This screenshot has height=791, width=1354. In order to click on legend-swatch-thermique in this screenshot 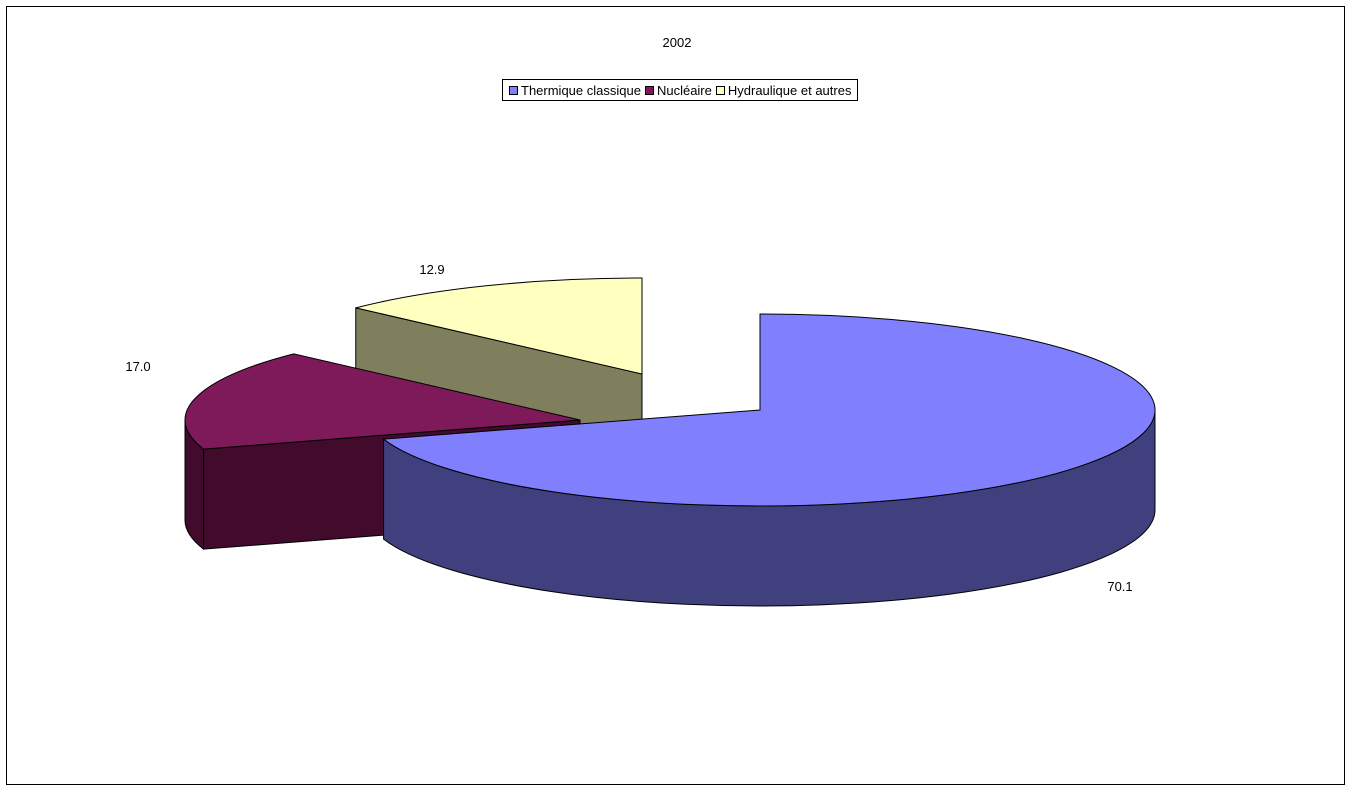, I will do `click(513, 90)`.